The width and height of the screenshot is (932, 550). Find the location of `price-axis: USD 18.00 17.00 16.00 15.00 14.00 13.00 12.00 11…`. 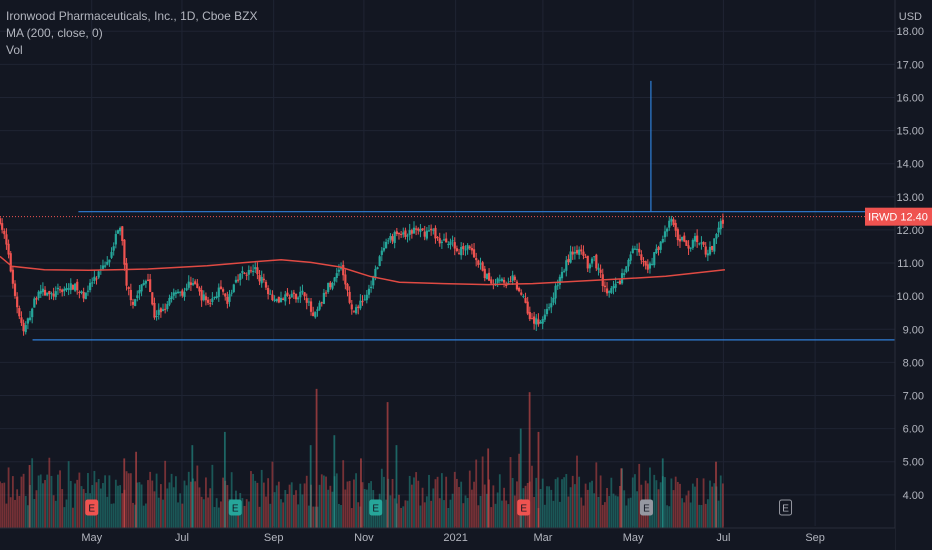

price-axis: USD 18.00 17.00 16.00 15.00 14.00 13.00 12.00 11… is located at coordinates (913, 275).